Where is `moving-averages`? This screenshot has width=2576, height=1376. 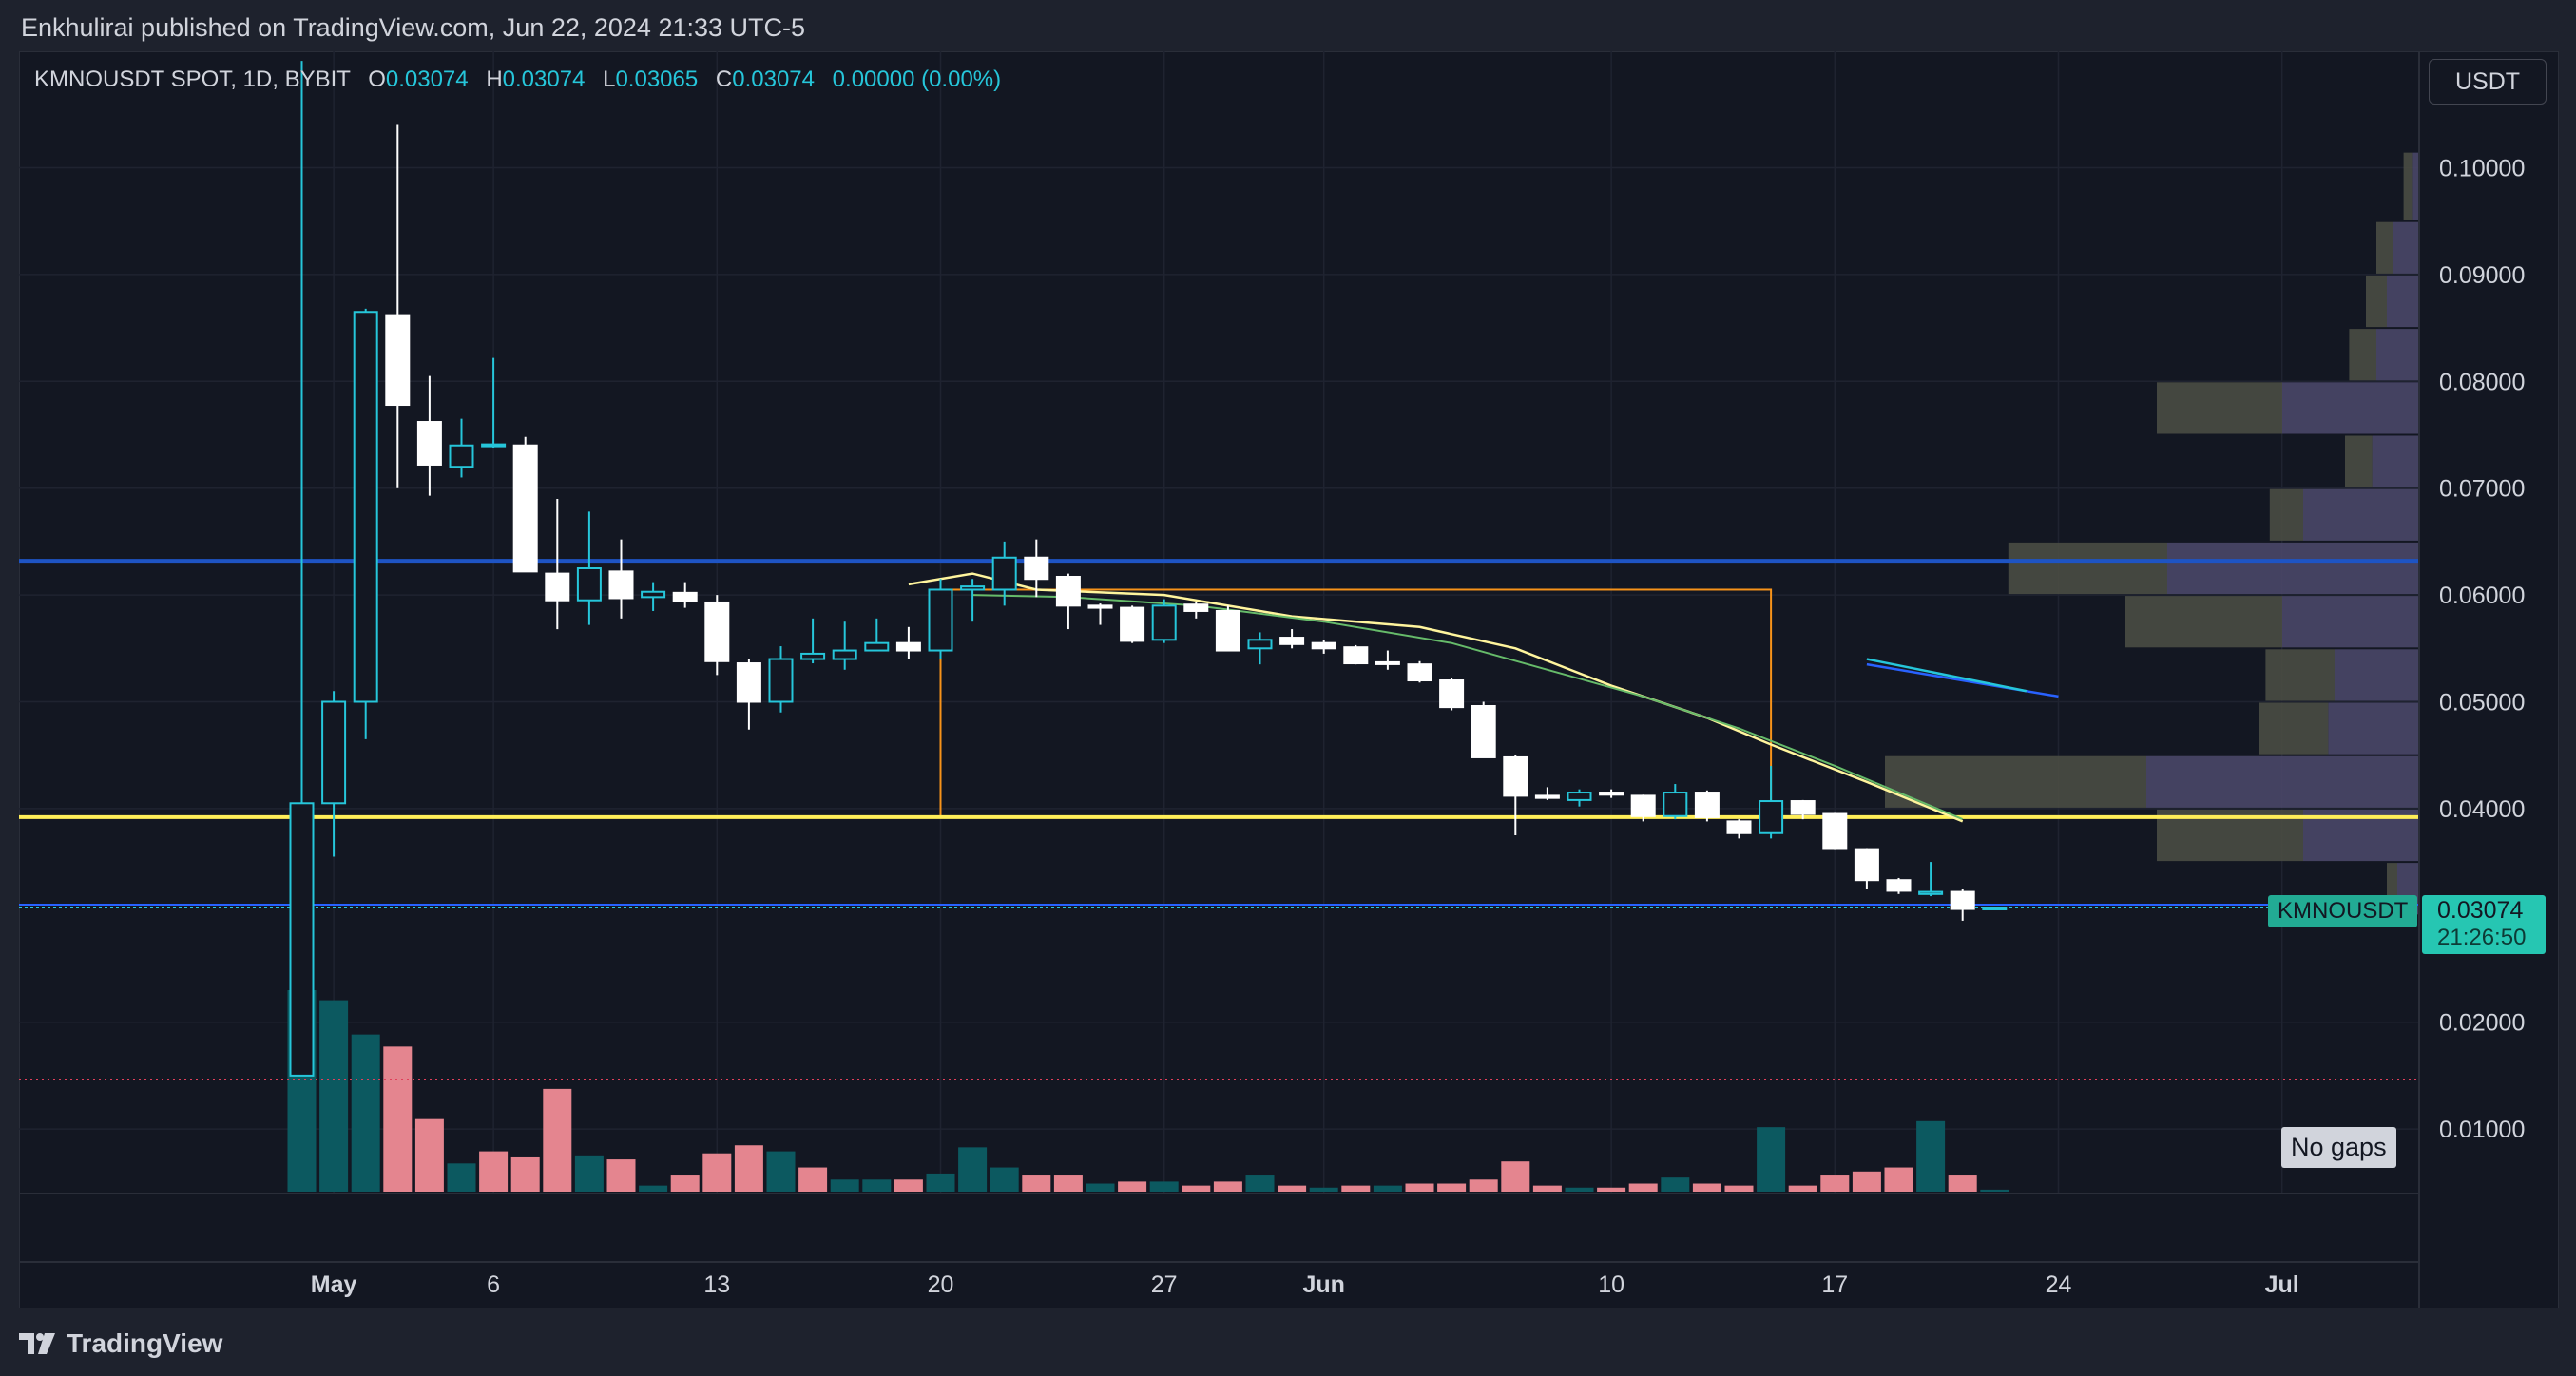
moving-averages is located at coordinates (1483, 697).